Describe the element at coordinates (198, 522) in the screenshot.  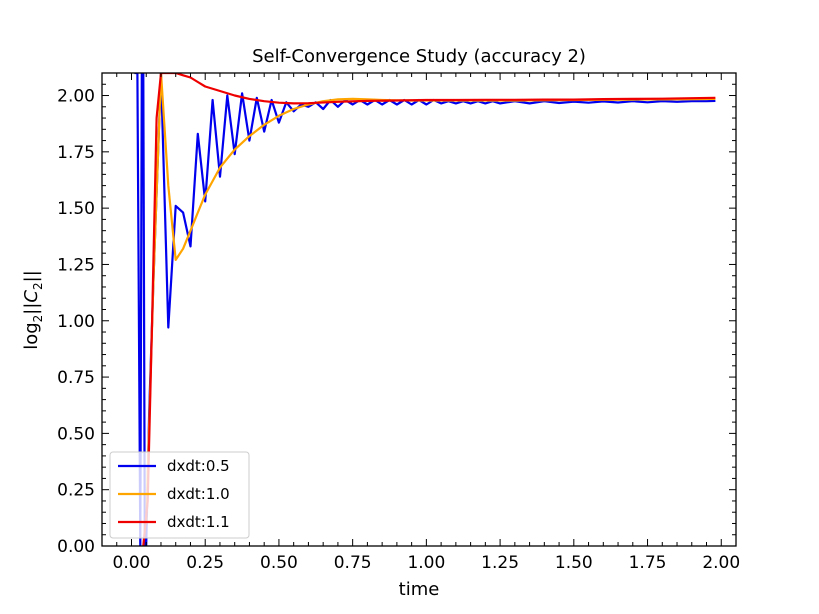
I see `legend-label-dxdt-1-1: dxdt:1.1` at that location.